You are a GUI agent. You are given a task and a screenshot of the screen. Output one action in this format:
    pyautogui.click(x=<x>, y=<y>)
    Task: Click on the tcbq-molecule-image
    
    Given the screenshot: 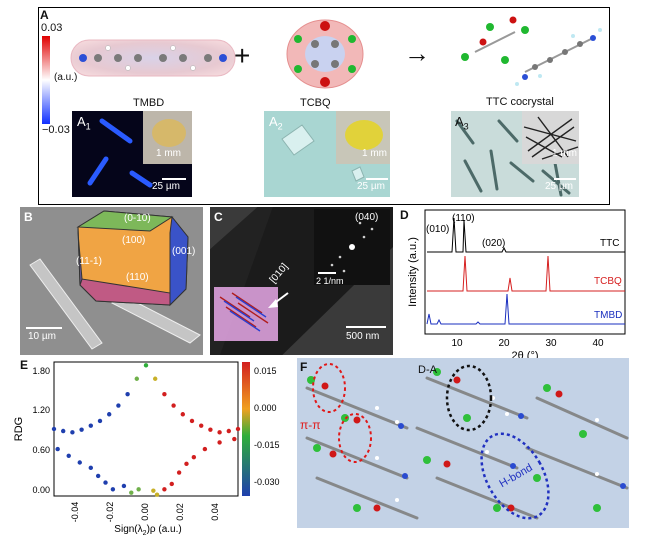 What is the action you would take?
    pyautogui.click(x=325, y=54)
    